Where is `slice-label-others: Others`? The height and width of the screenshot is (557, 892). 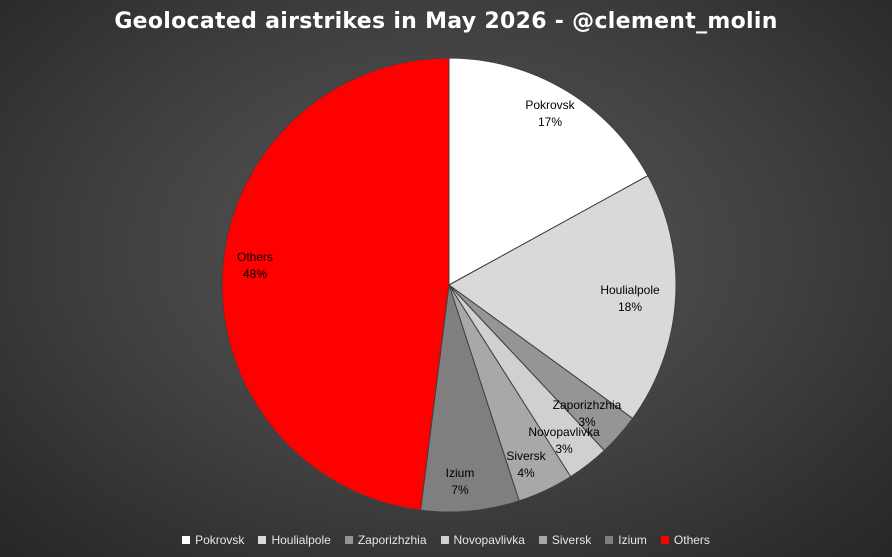
slice-label-others: Others is located at coordinates (255, 257).